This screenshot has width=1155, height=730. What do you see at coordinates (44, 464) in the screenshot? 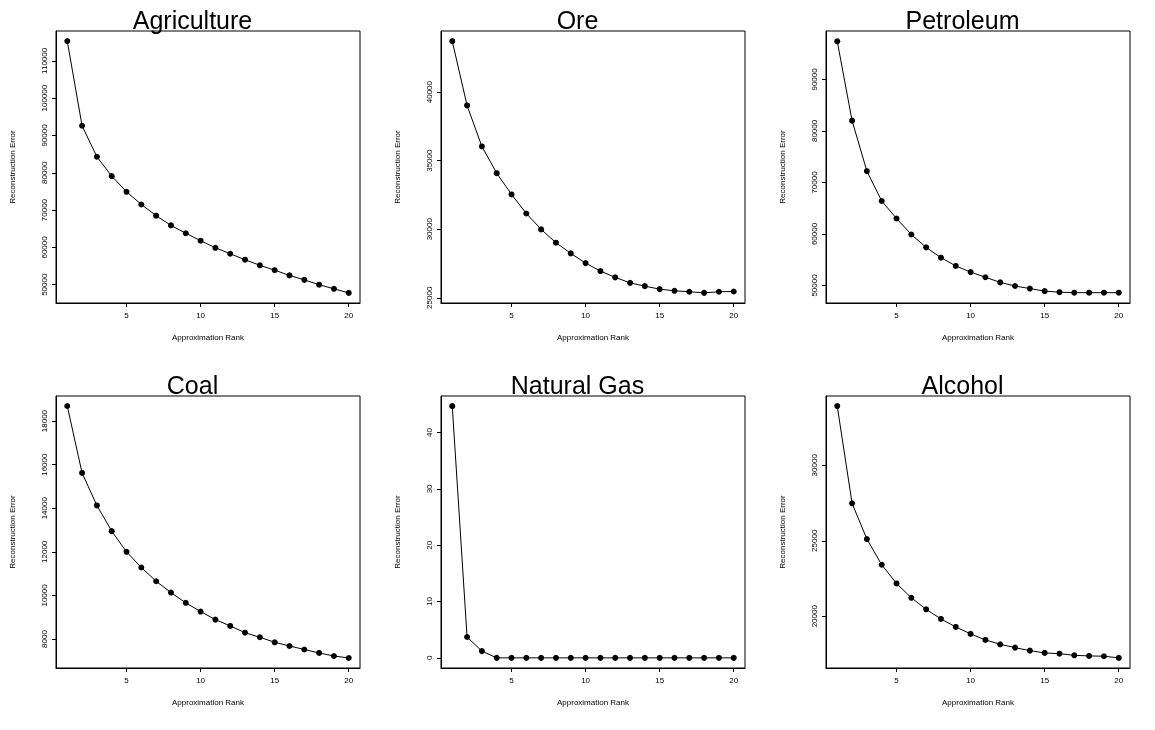
I see `y-tick-label: 16000` at bounding box center [44, 464].